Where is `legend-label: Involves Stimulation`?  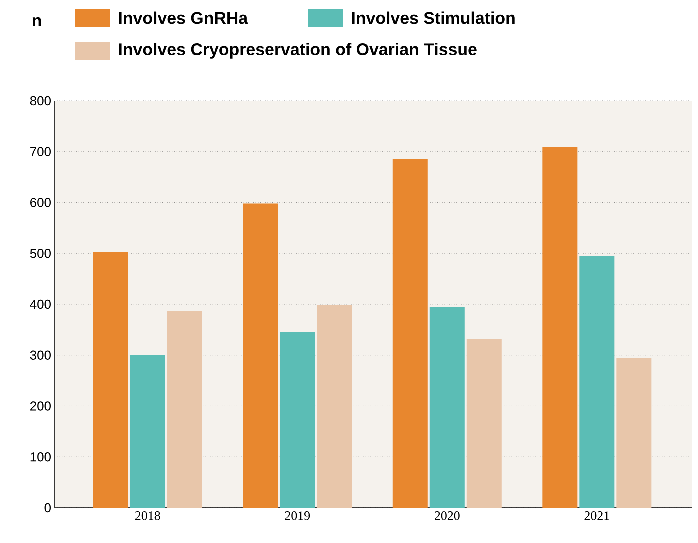
legend-label: Involves Stimulation is located at coordinates (433, 18).